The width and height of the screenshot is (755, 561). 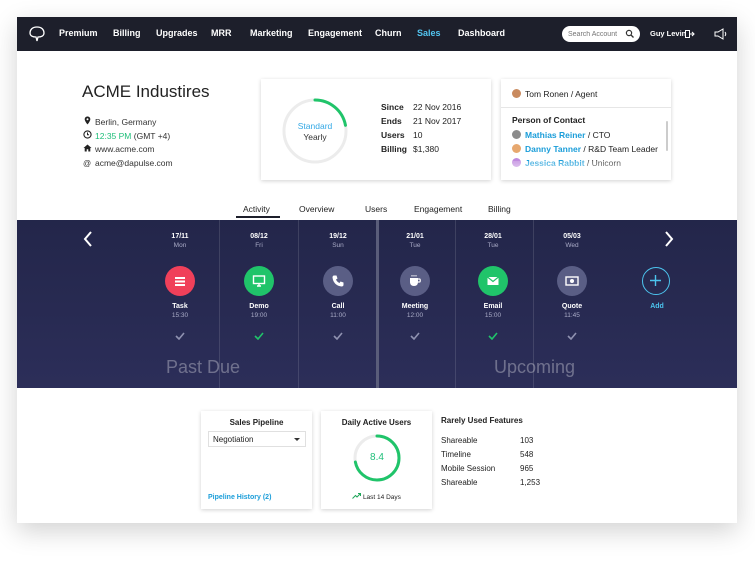 I want to click on feature-value: 103, so click(x=527, y=440).